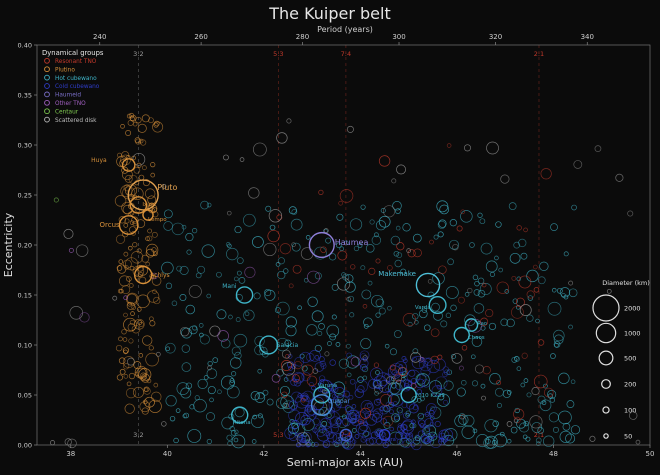 Image resolution: width=660 pixels, height=475 pixels. I want to click on size-legend-marker, so click(606, 384).